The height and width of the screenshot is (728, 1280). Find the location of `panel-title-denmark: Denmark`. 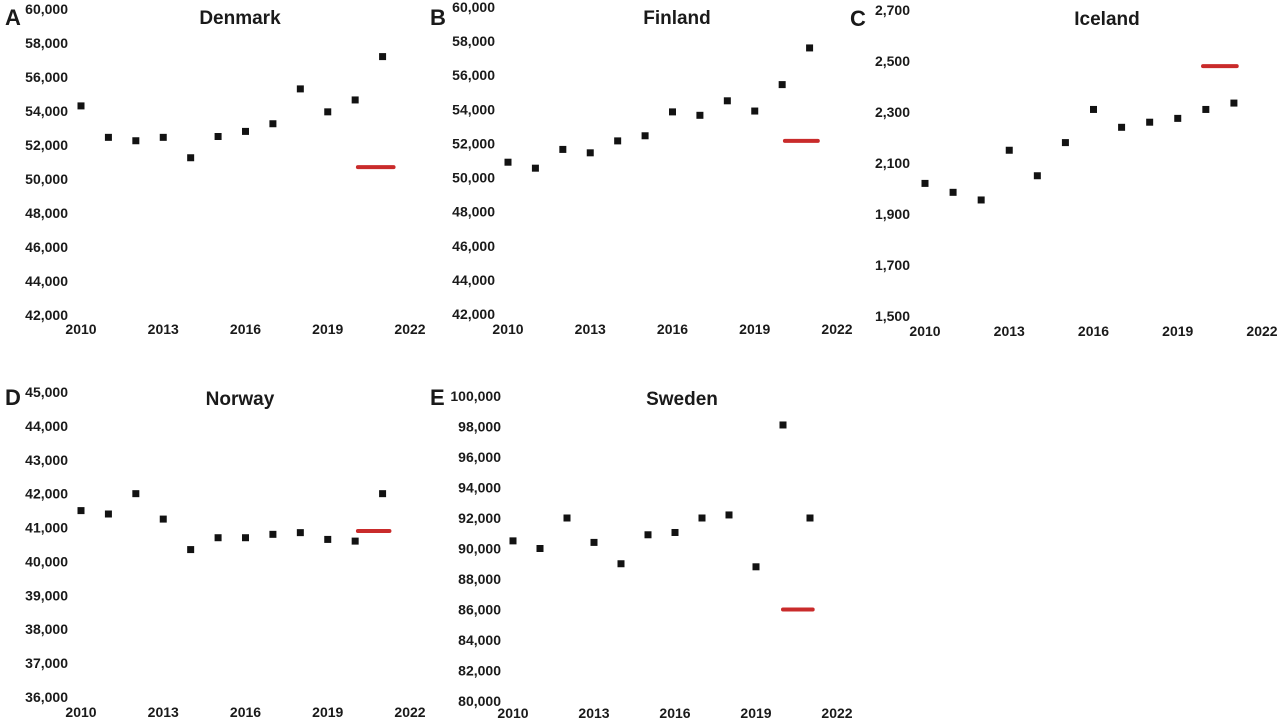

panel-title-denmark: Denmark is located at coordinates (240, 18).